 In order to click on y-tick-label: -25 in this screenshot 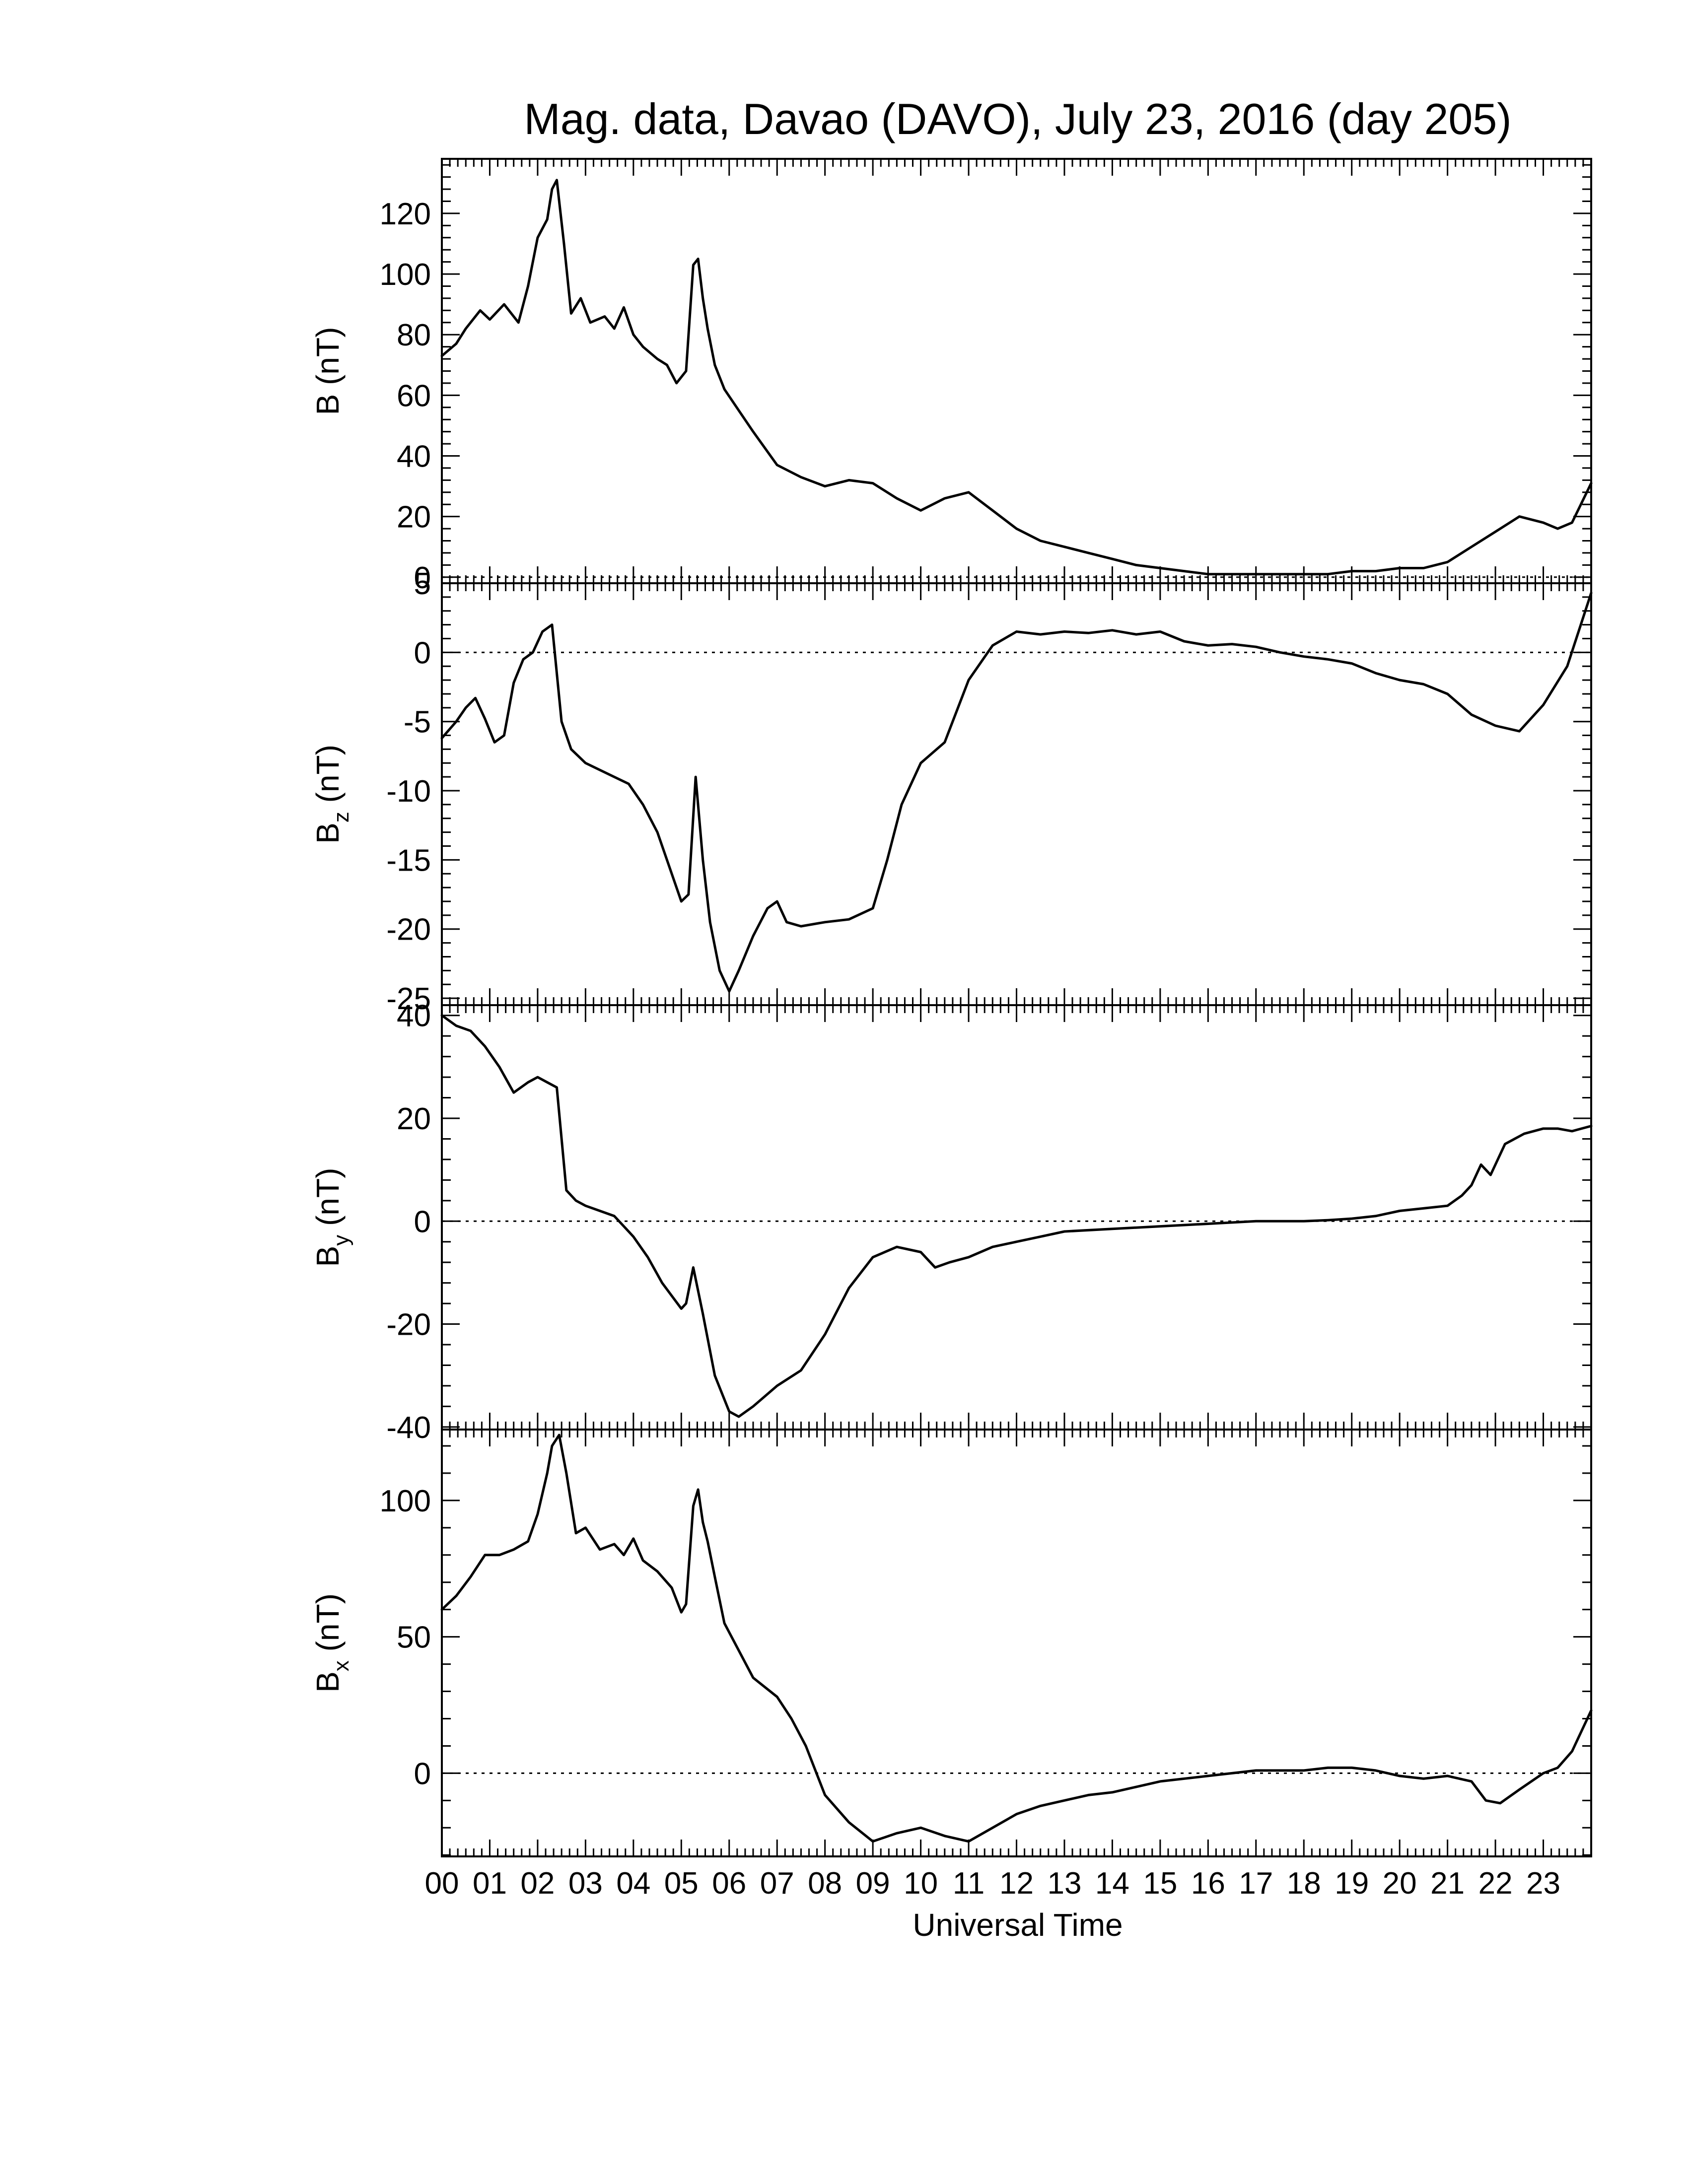, I will do `click(408, 999)`.